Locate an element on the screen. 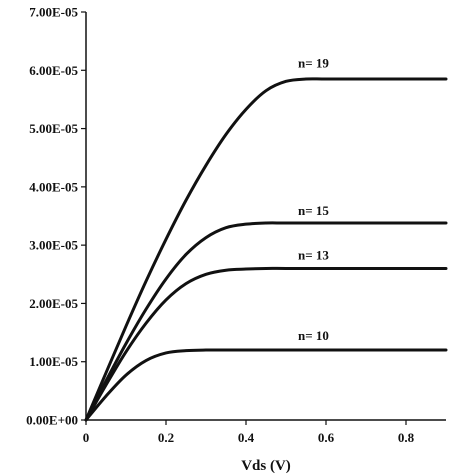 Image resolution: width=474 pixels, height=474 pixels. series-label: n= 13 is located at coordinates (313, 255).